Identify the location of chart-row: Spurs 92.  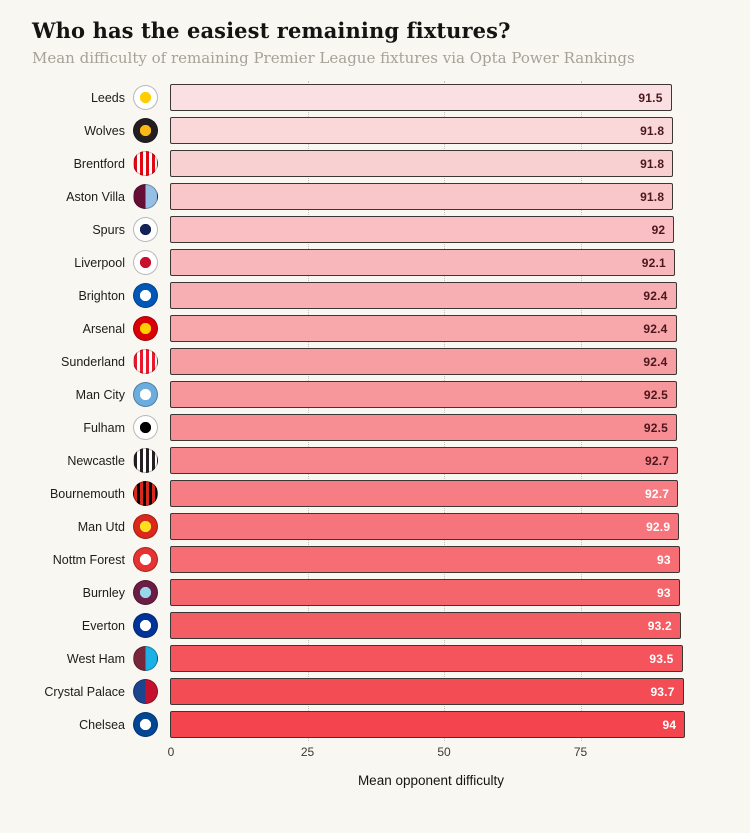
(375, 229).